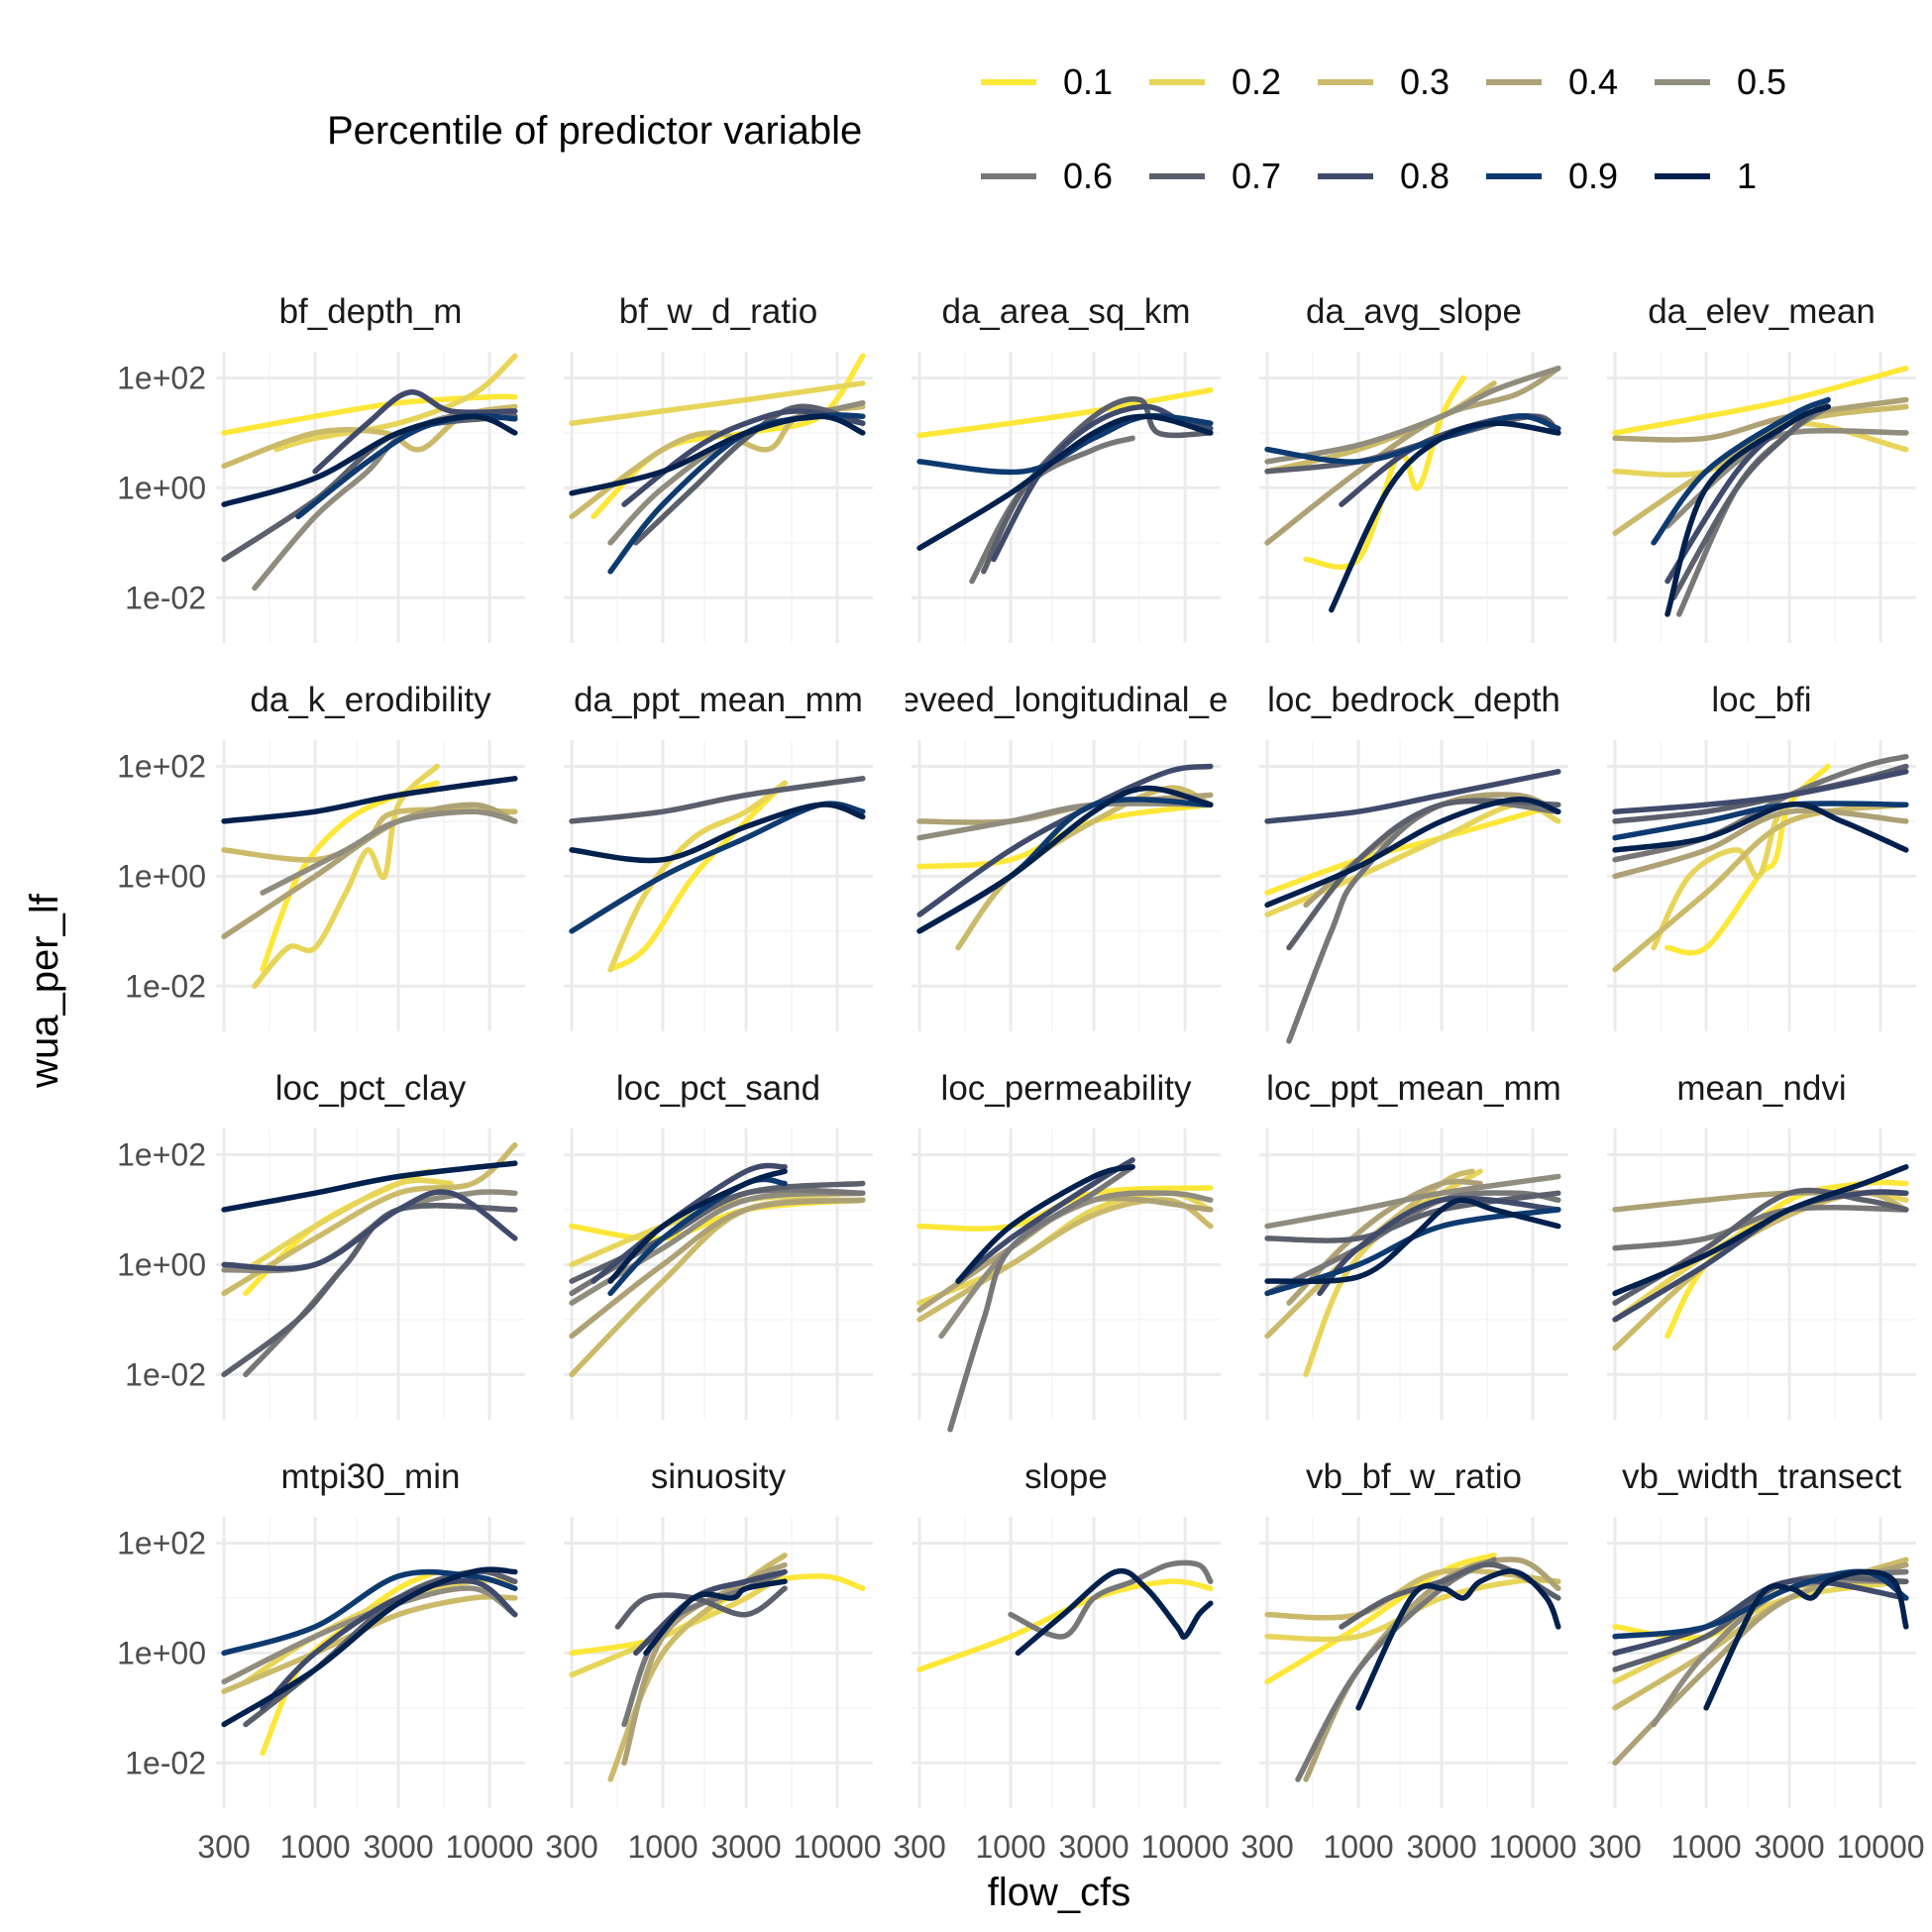 This screenshot has height=1932, width=1932. Describe the element at coordinates (1061, 1661) in the screenshot. I see `panel-slope: slope 300 1000 3000 10000` at that location.